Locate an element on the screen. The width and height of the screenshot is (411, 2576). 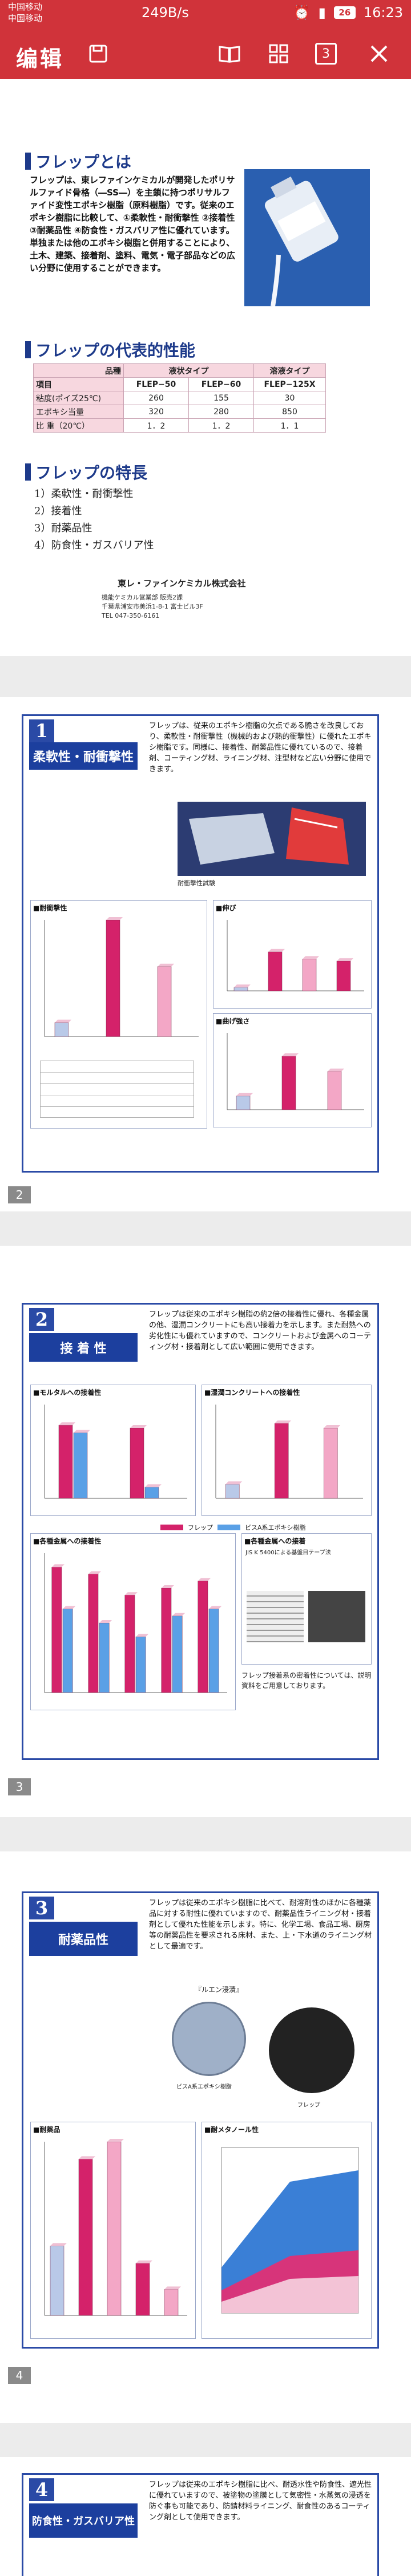
photo-label: フレップ is located at coordinates (308, 2105).